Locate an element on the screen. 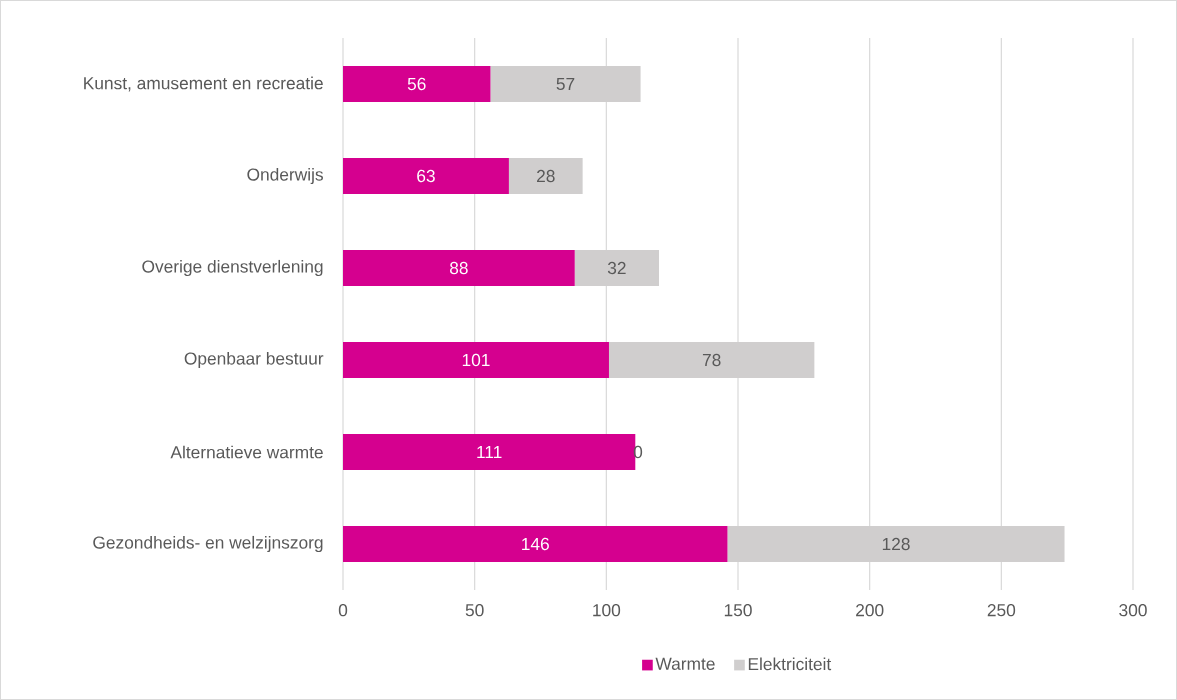 The width and height of the screenshot is (1177, 700). data-label: 63 is located at coordinates (426, 176).